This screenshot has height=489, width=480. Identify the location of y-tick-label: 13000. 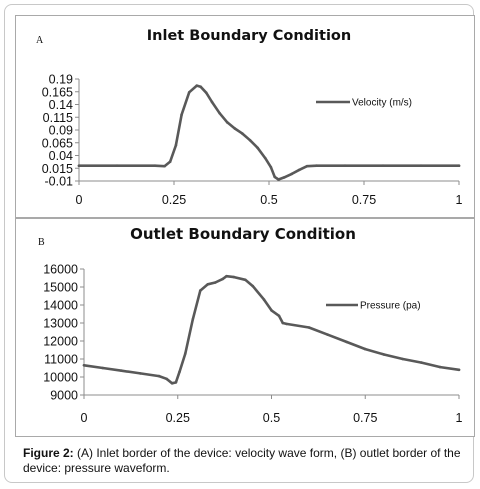
(60, 324).